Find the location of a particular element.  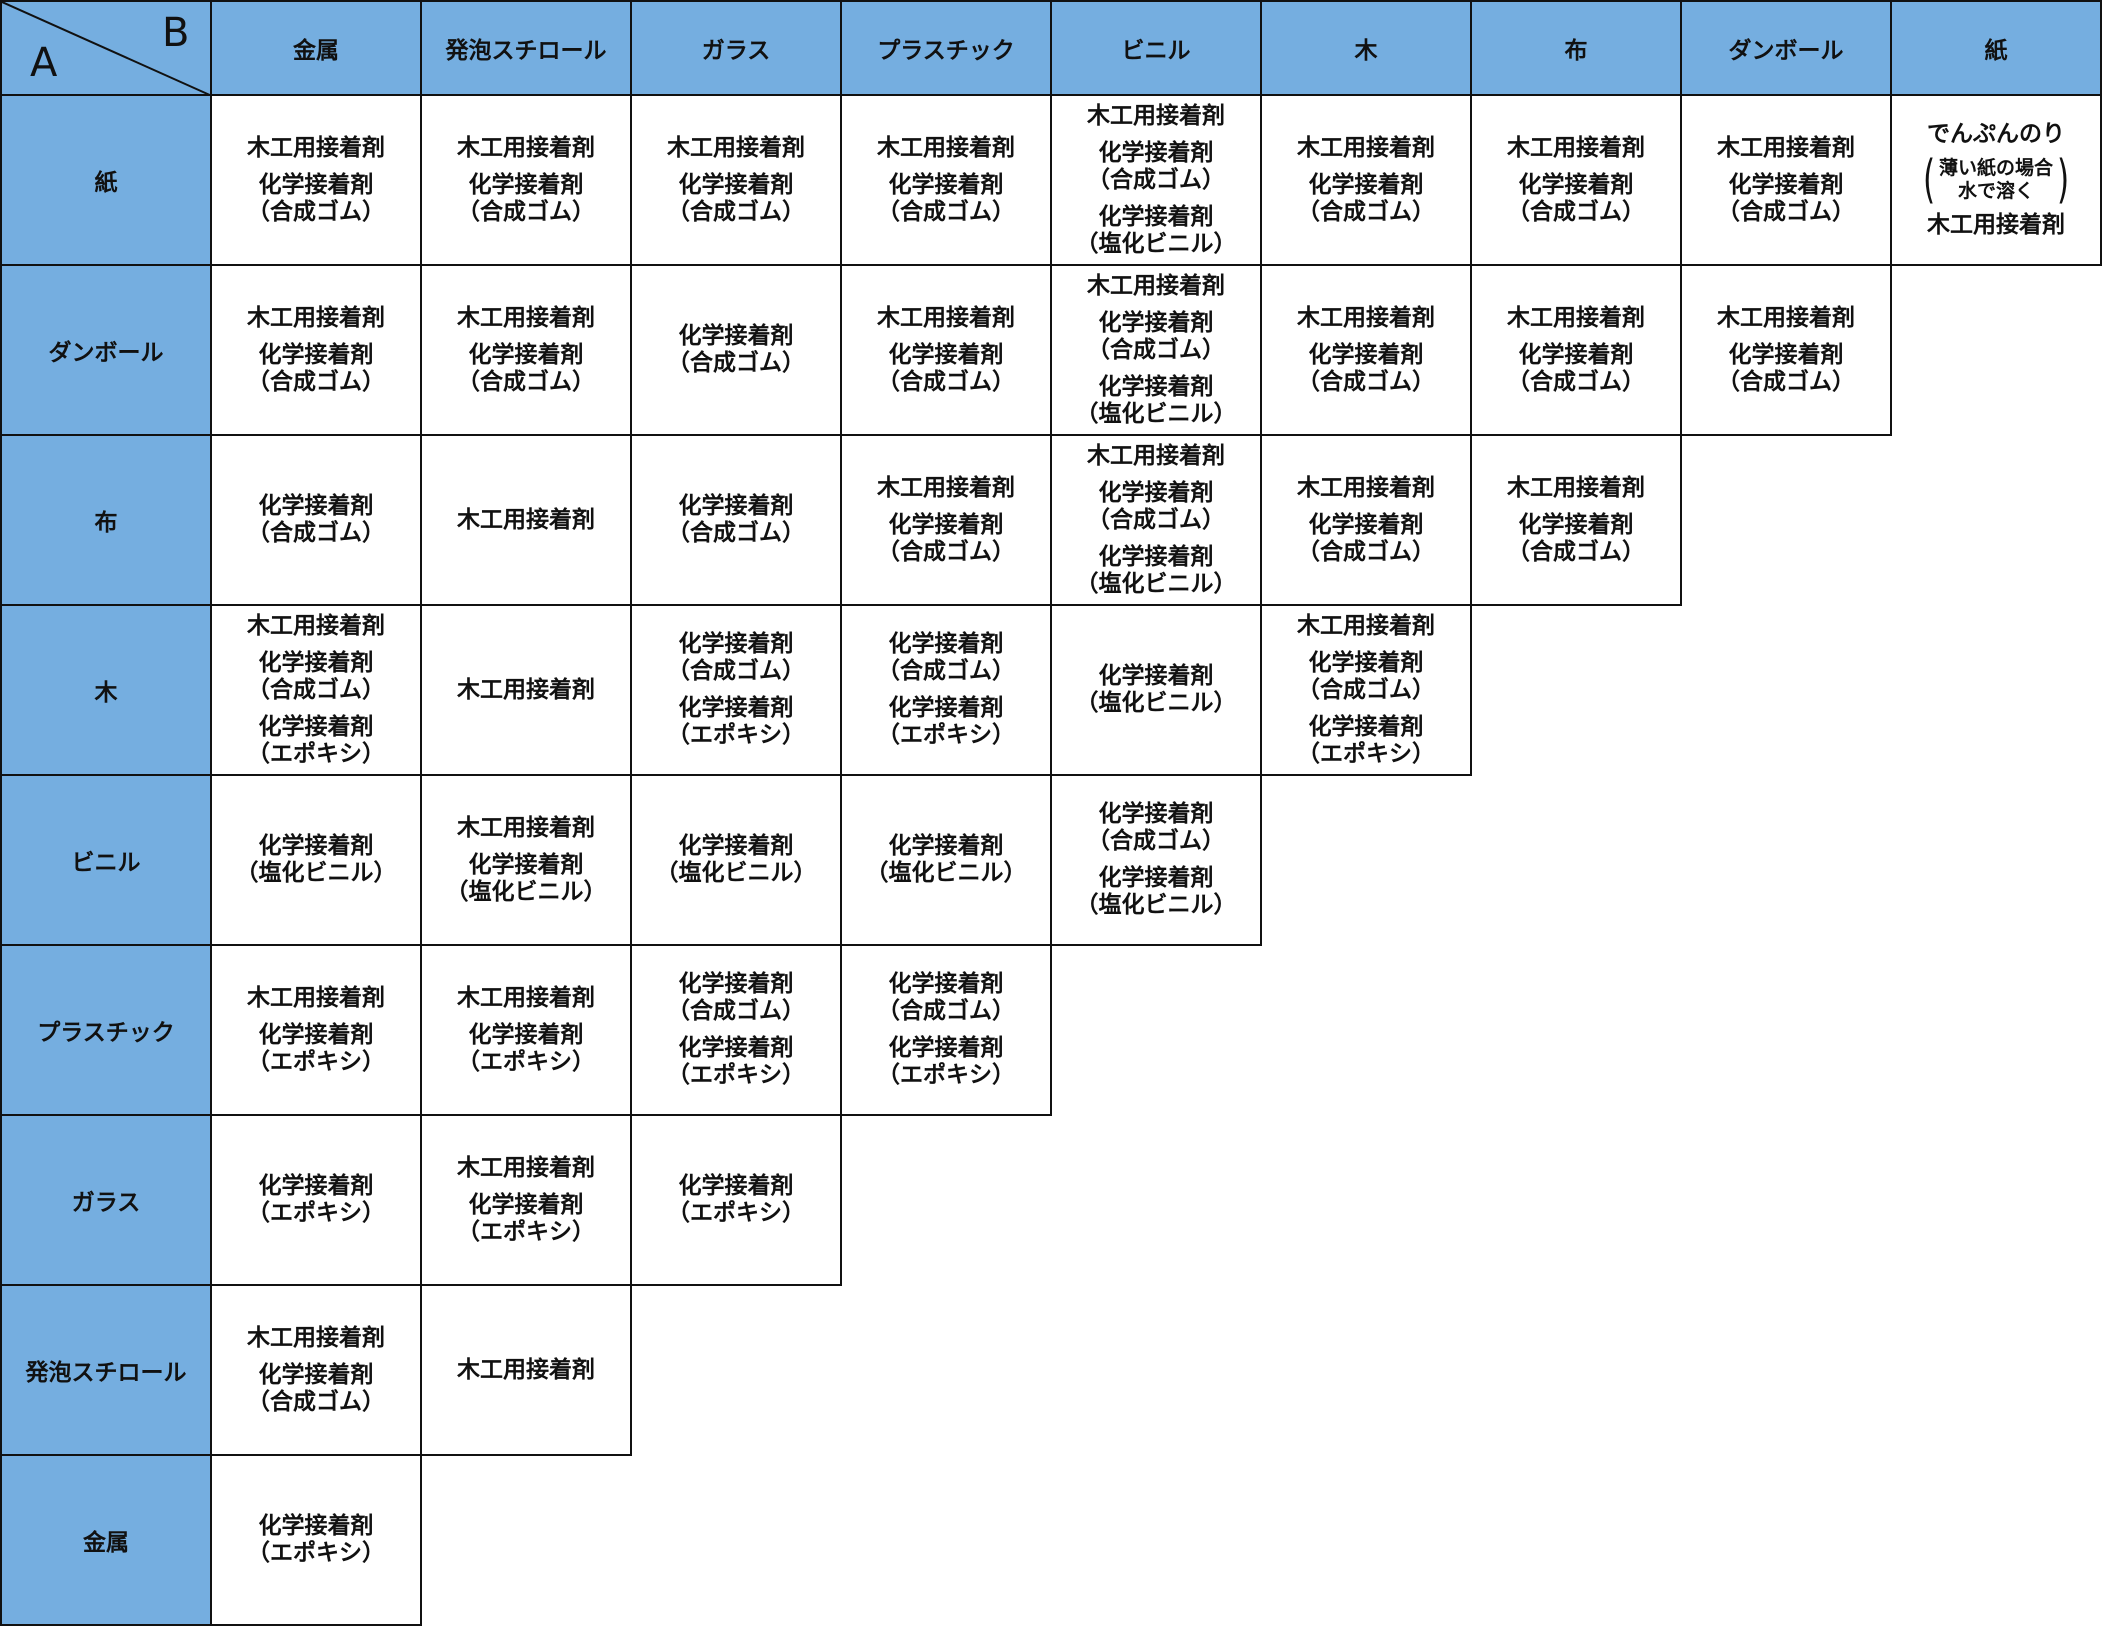

table-cell: 化学接着剤 （合成ゴム） 化学接着剤 （エポキシ） is located at coordinates (946, 690).